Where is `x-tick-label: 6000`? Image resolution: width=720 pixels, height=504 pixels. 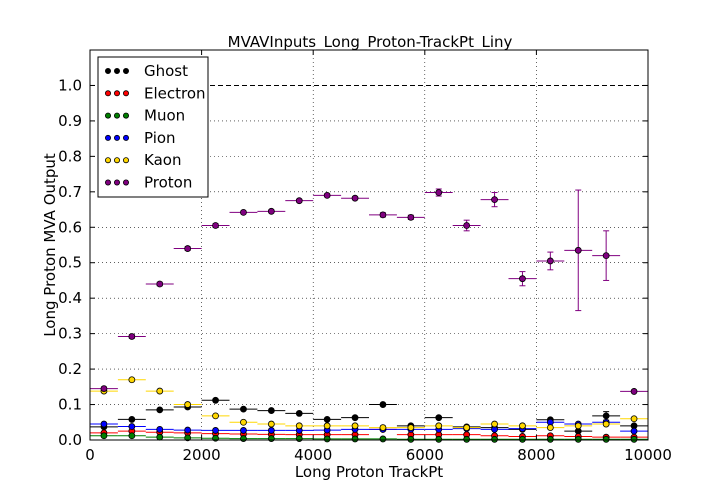
x-tick-label: 6000 is located at coordinates (425, 455).